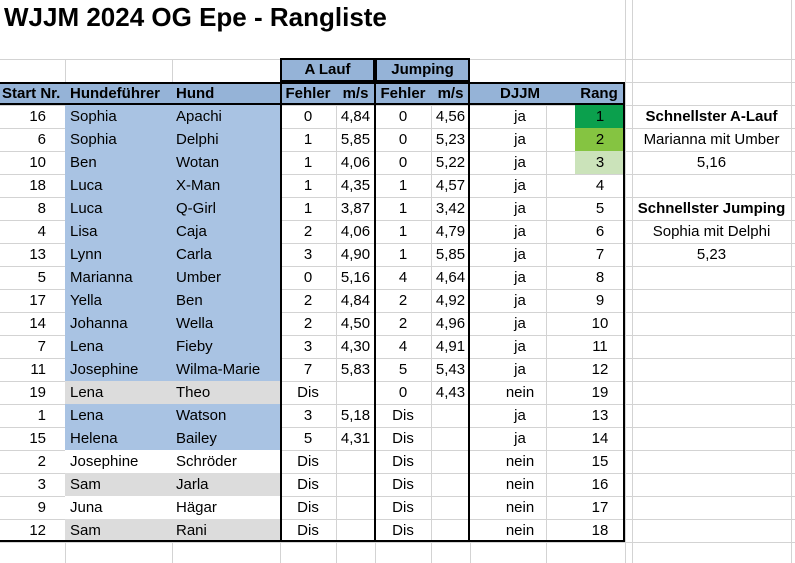 This screenshot has width=795, height=563. Describe the element at coordinates (196, 438) in the screenshot. I see `cell-hund: Bailey` at that location.